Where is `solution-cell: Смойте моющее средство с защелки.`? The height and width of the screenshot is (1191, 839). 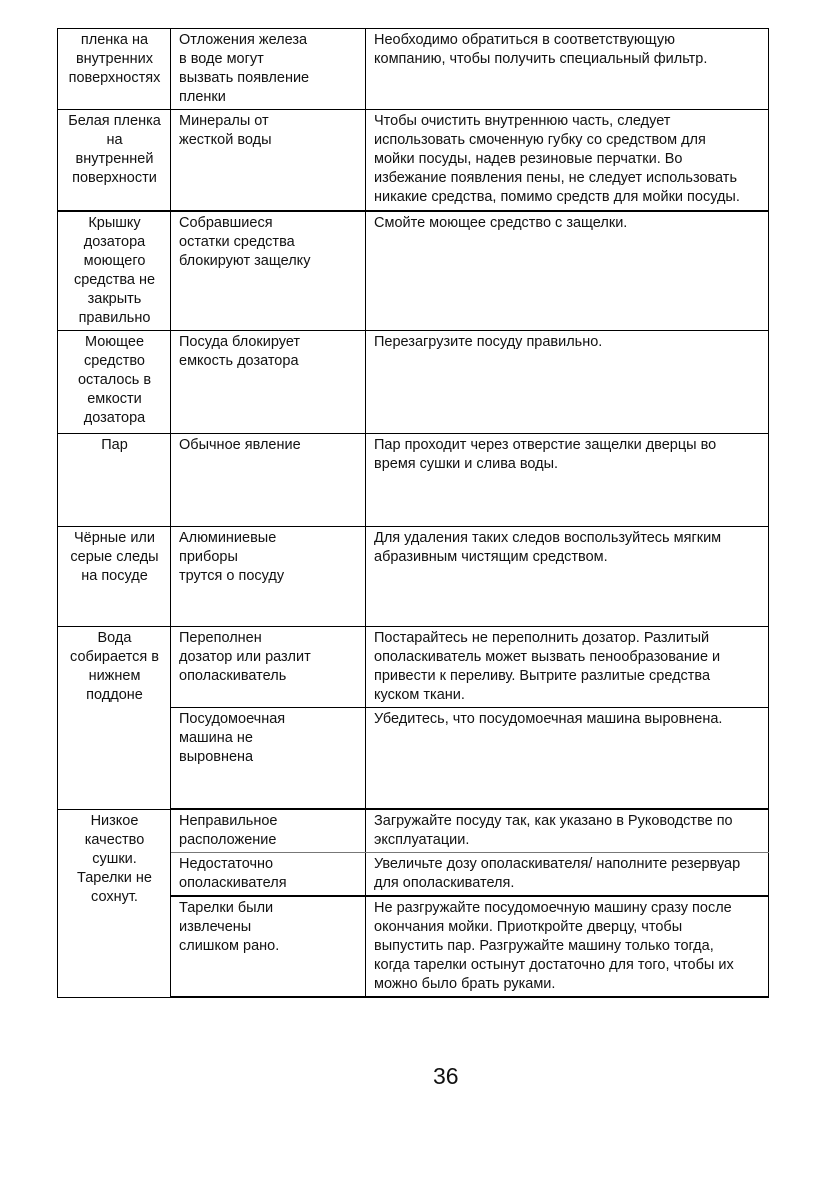
solution-cell: Смойте моющее средство с защелки. is located at coordinates (567, 270).